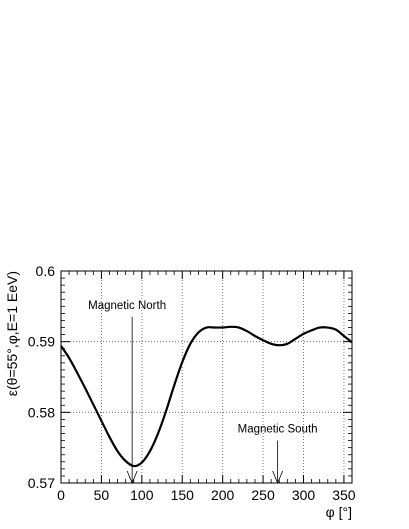 The width and height of the screenshot is (409, 529). I want to click on y-tick-label: 0.58, so click(41, 412).